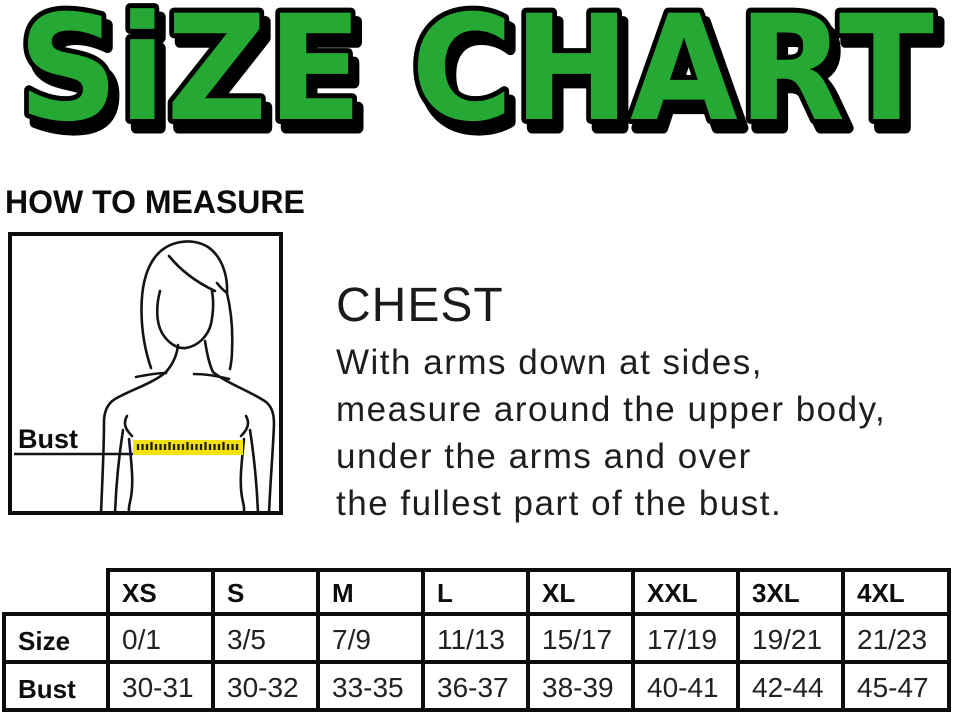 This screenshot has height=726, width=953. I want to click on column-header-l: L, so click(475, 592).